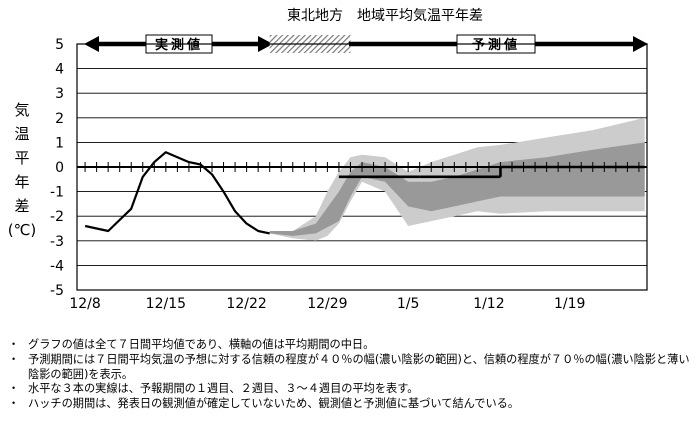 This screenshot has height=435, width=700. Describe the element at coordinates (21, 158) in the screenshot. I see `y-axis-label-char: 平` at that location.